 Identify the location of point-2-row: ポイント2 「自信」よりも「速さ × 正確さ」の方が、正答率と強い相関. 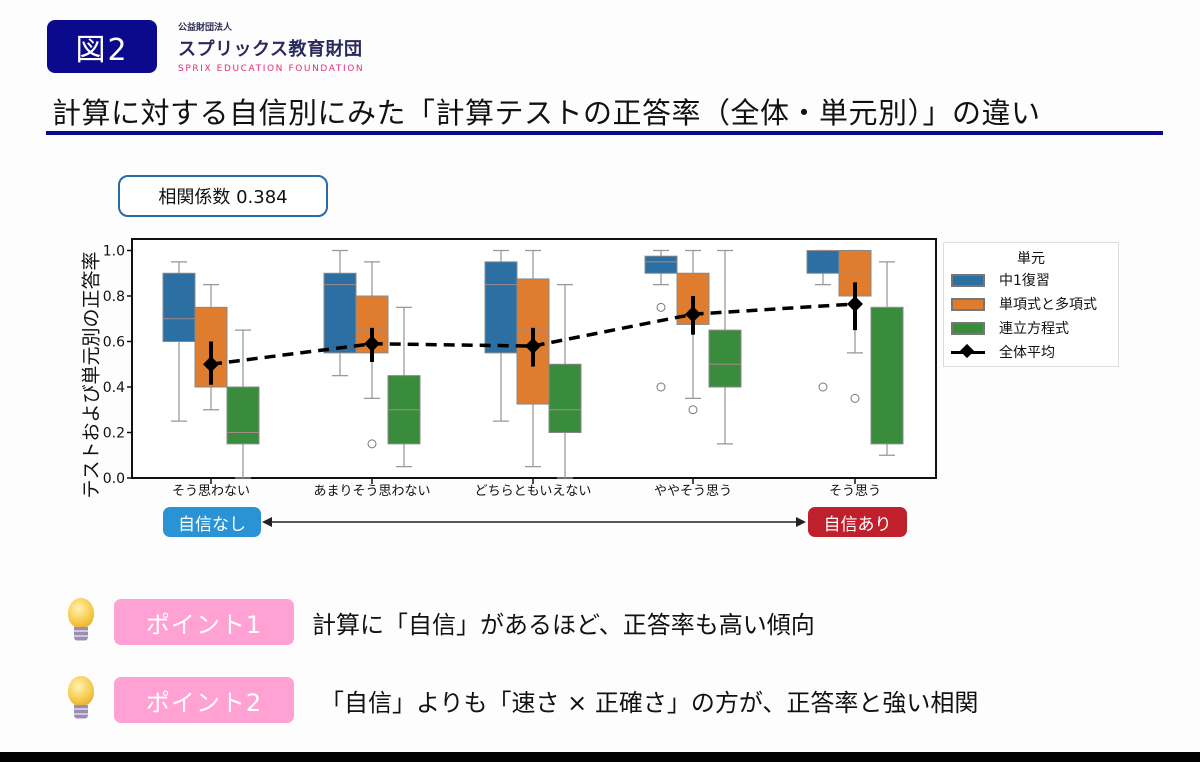
(522, 700).